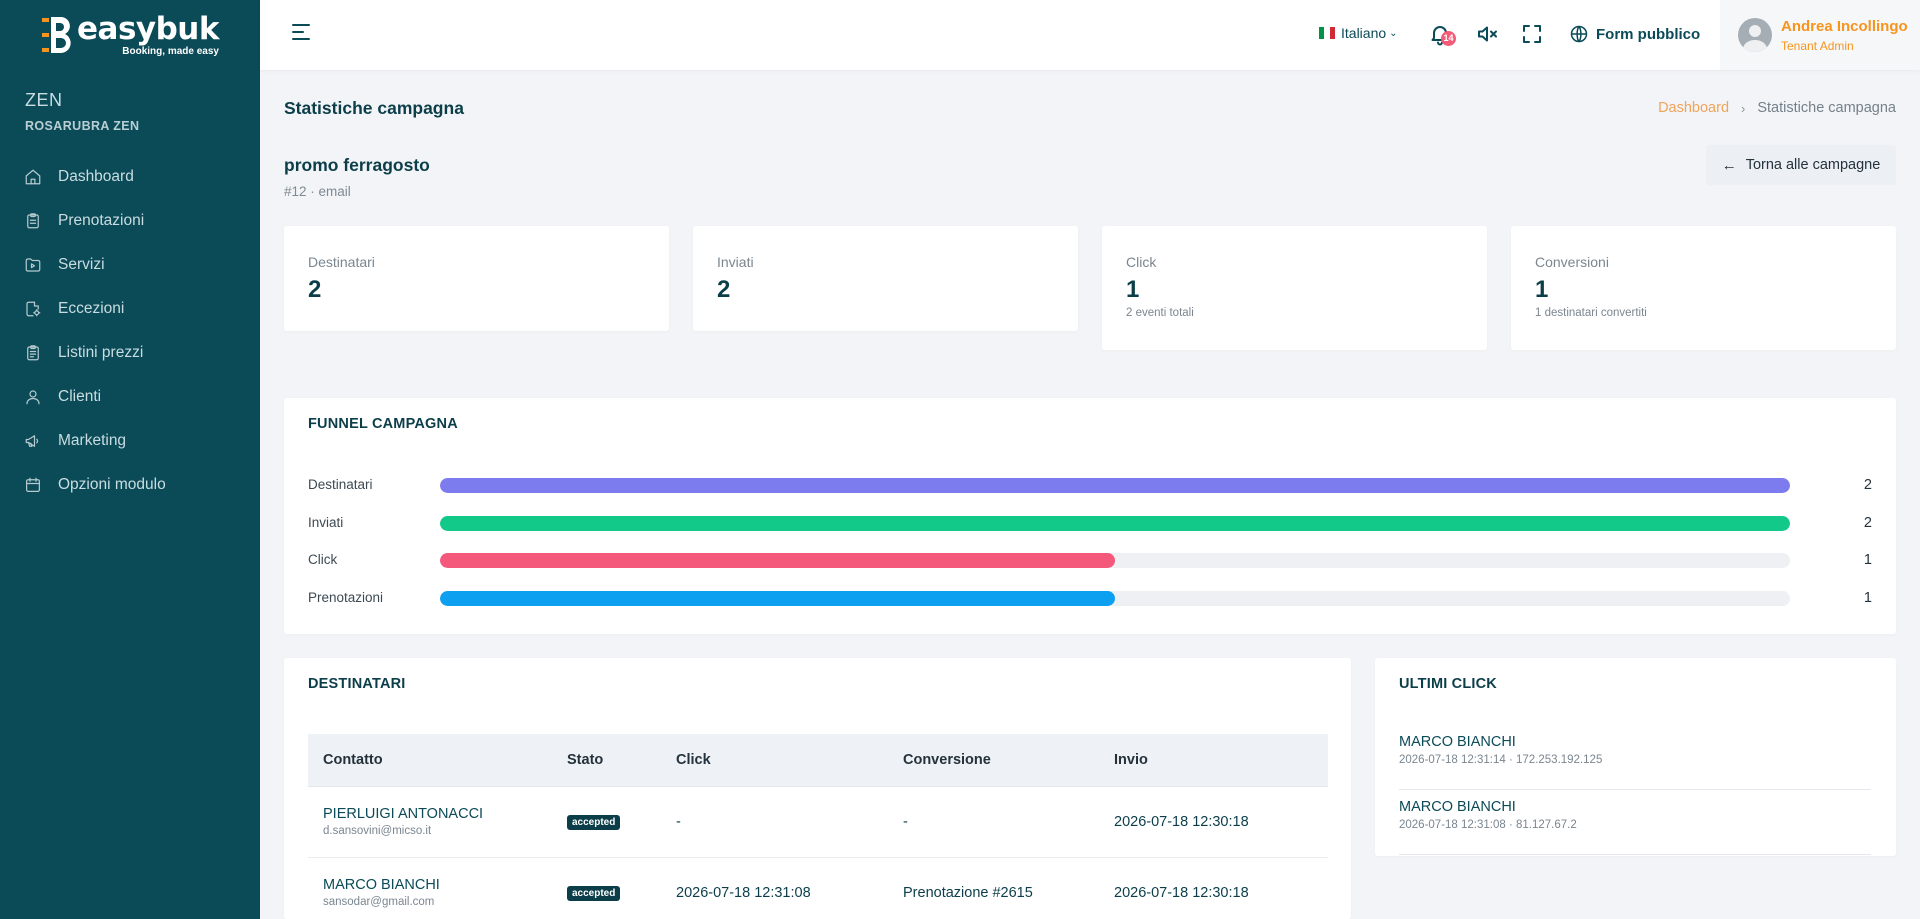 This screenshot has width=1920, height=919. I want to click on stat-card-inviati: Inviati 2, so click(885, 278).